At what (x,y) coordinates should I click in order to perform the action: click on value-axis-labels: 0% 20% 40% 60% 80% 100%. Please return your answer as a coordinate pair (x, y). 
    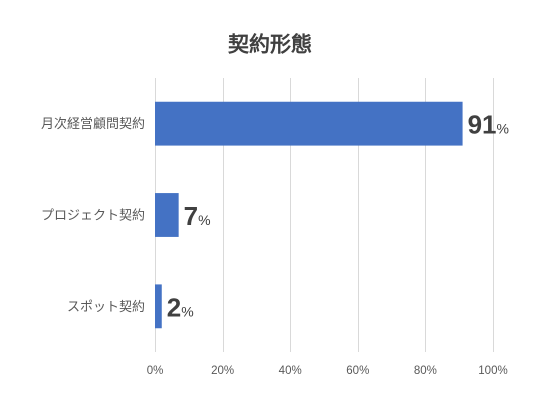
    Looking at the image, I should click on (327, 371).